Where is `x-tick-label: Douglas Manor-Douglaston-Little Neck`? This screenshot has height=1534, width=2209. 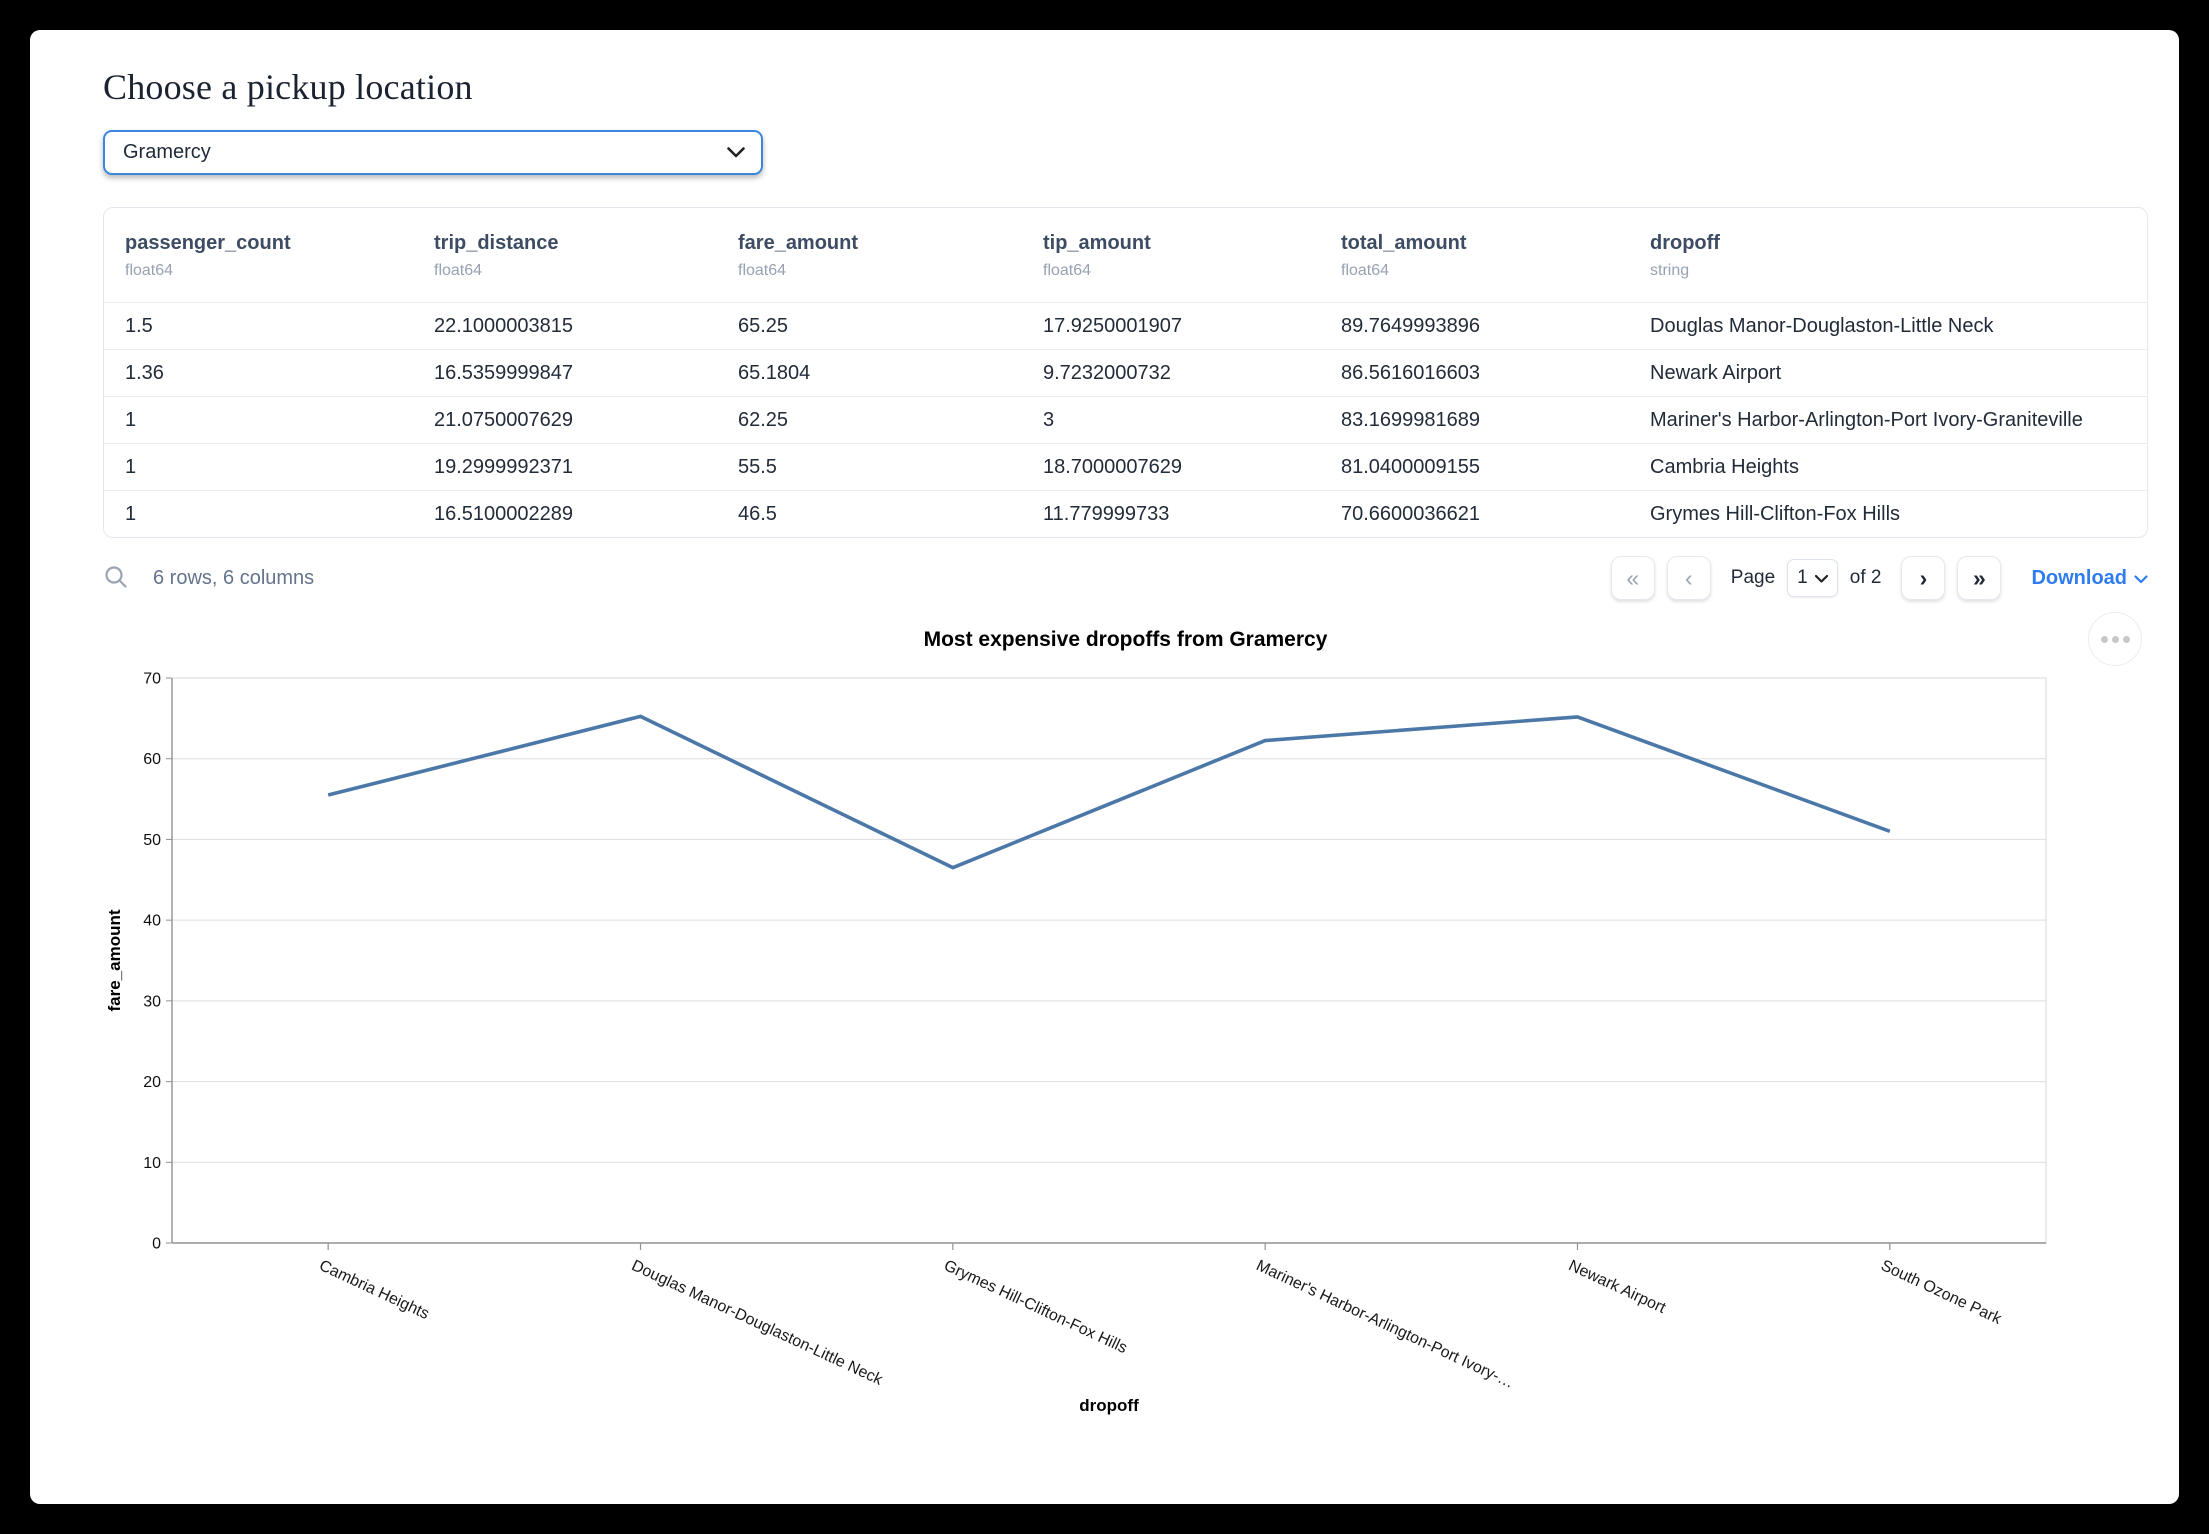
x-tick-label: Douglas Manor-Douglaston-Little Neck is located at coordinates (757, 1323).